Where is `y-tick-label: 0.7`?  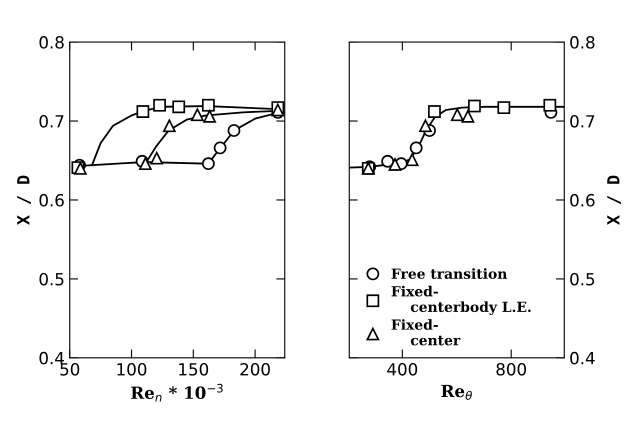
y-tick-label: 0.7 is located at coordinates (51, 121).